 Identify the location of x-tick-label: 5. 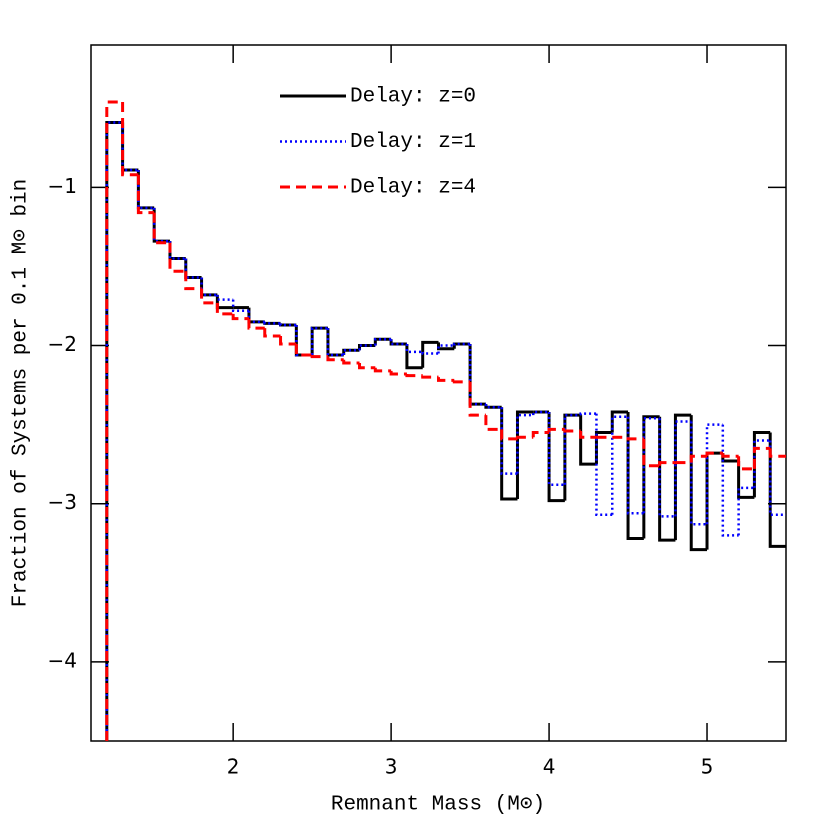
(707, 767).